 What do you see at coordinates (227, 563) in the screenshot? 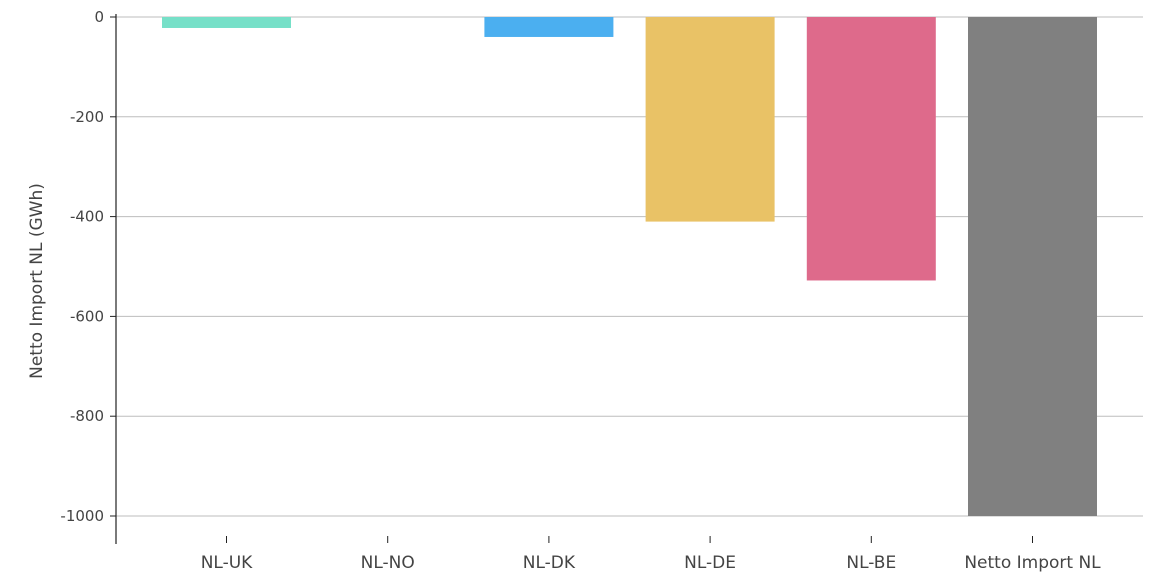
I see `x-tick-label: NL-UK` at bounding box center [227, 563].